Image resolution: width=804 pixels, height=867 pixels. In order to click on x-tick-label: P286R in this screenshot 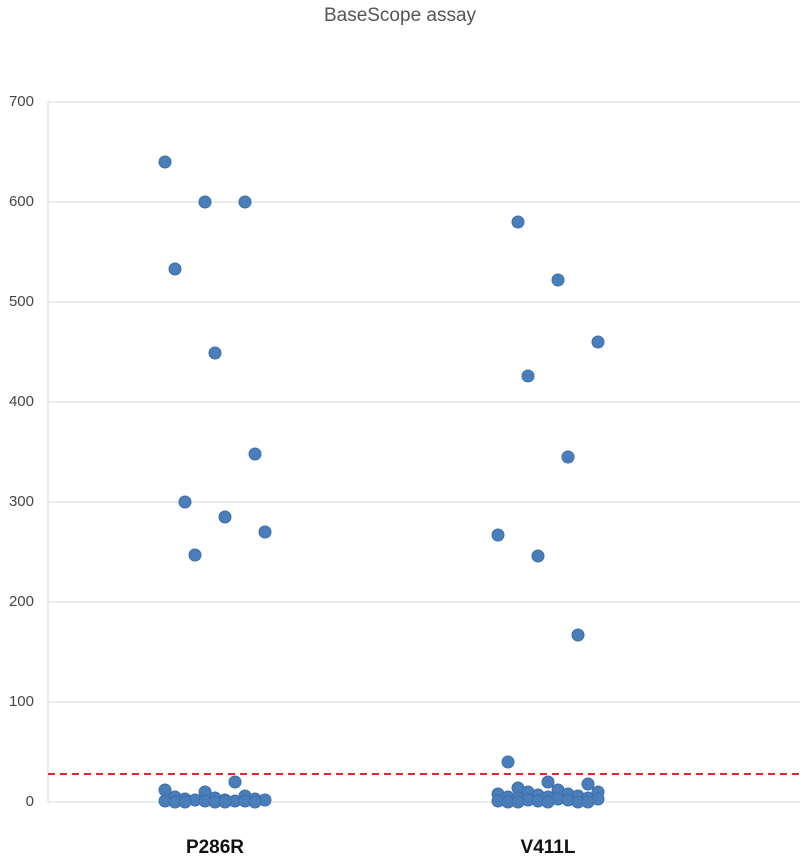, I will do `click(215, 847)`.